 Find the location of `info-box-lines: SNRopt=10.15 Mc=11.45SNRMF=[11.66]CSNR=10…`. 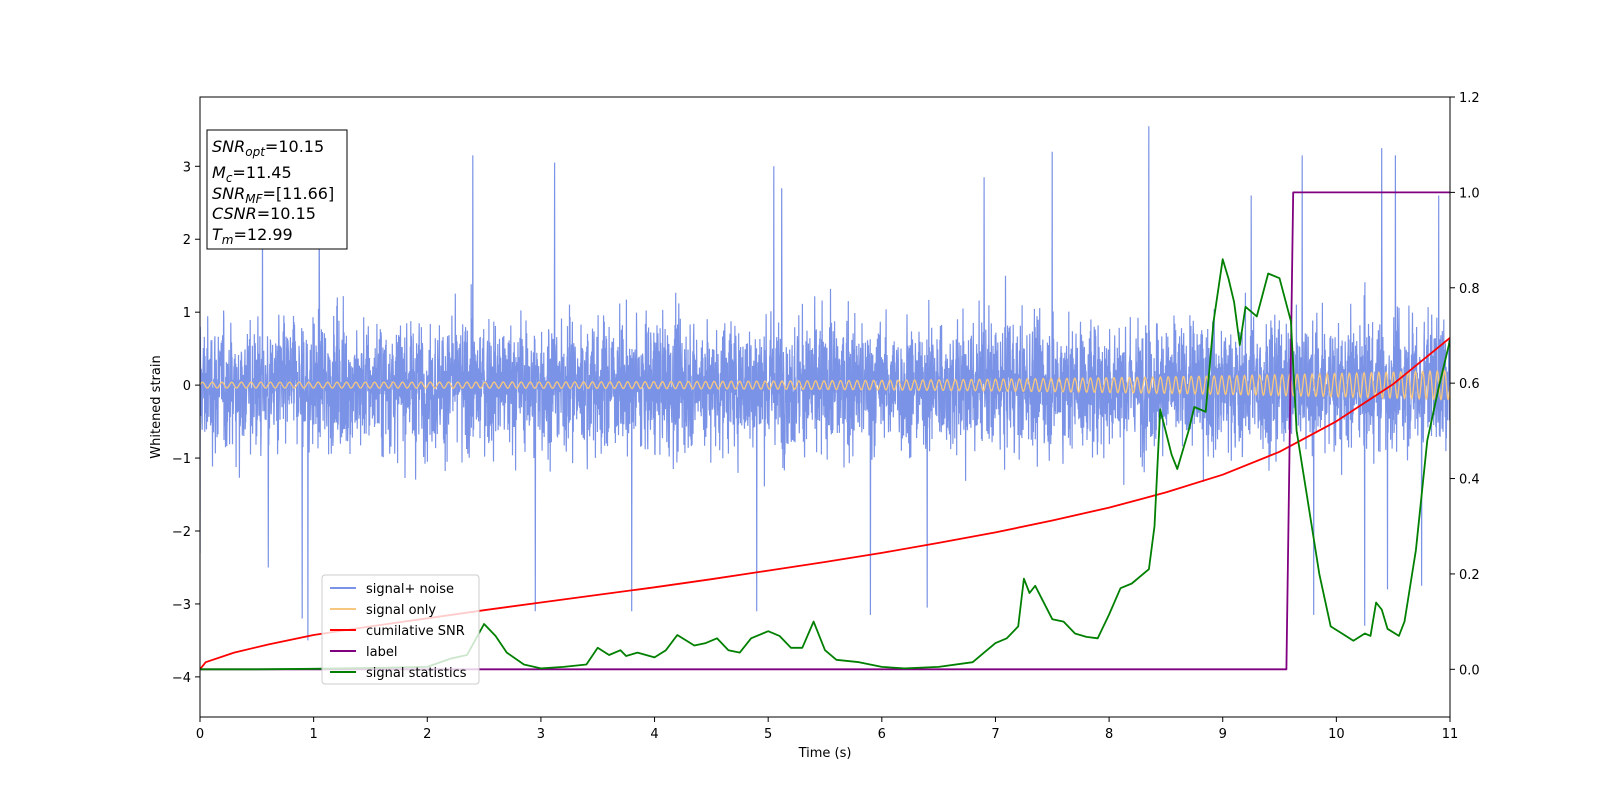

info-box-lines: SNRopt=10.15 Mc=11.45SNRMF=[11.66]CSNR=10… is located at coordinates (273, 192).